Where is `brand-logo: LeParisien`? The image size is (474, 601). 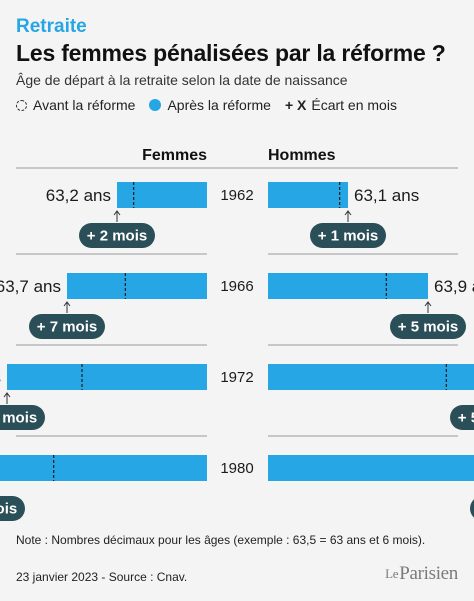 brand-logo: LeParisien is located at coordinates (421, 574).